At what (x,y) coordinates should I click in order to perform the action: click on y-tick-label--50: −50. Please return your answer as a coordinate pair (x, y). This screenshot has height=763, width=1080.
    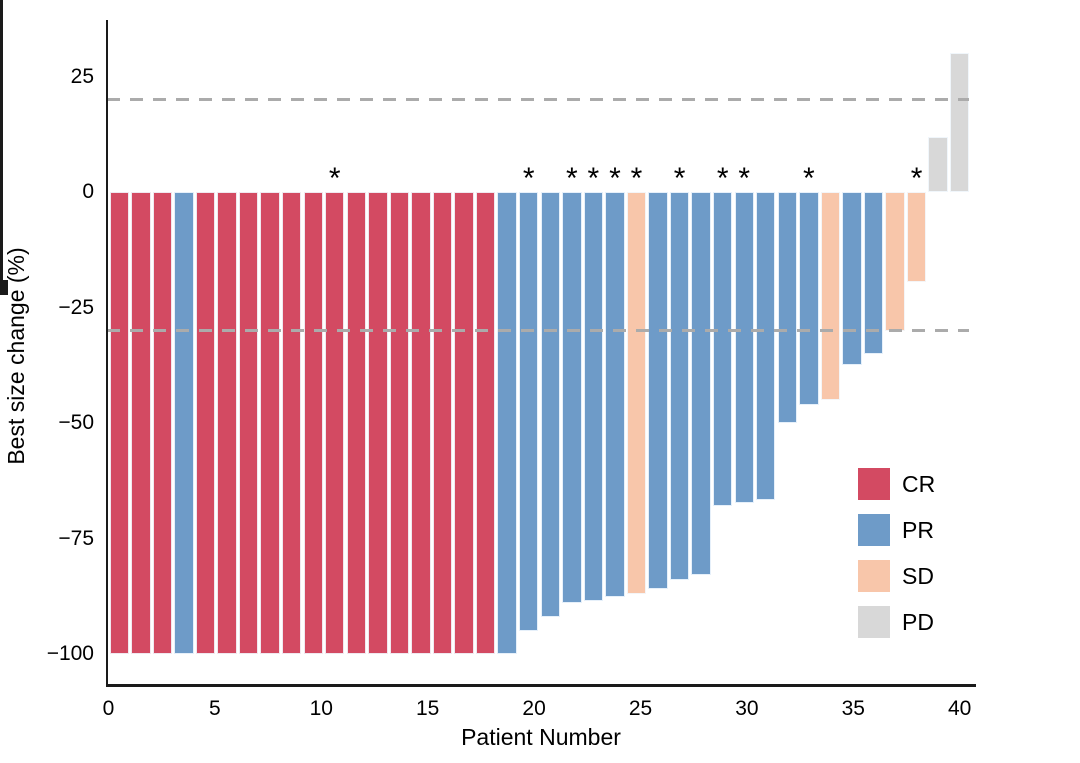
    Looking at the image, I should click on (76, 422).